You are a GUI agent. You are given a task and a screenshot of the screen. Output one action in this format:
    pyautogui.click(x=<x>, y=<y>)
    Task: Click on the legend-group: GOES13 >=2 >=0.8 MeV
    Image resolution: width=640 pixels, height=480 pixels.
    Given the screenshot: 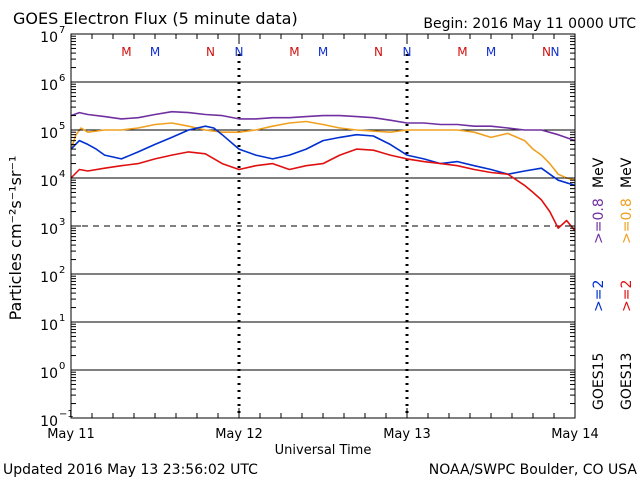 What is the action you would take?
    pyautogui.click(x=627, y=283)
    